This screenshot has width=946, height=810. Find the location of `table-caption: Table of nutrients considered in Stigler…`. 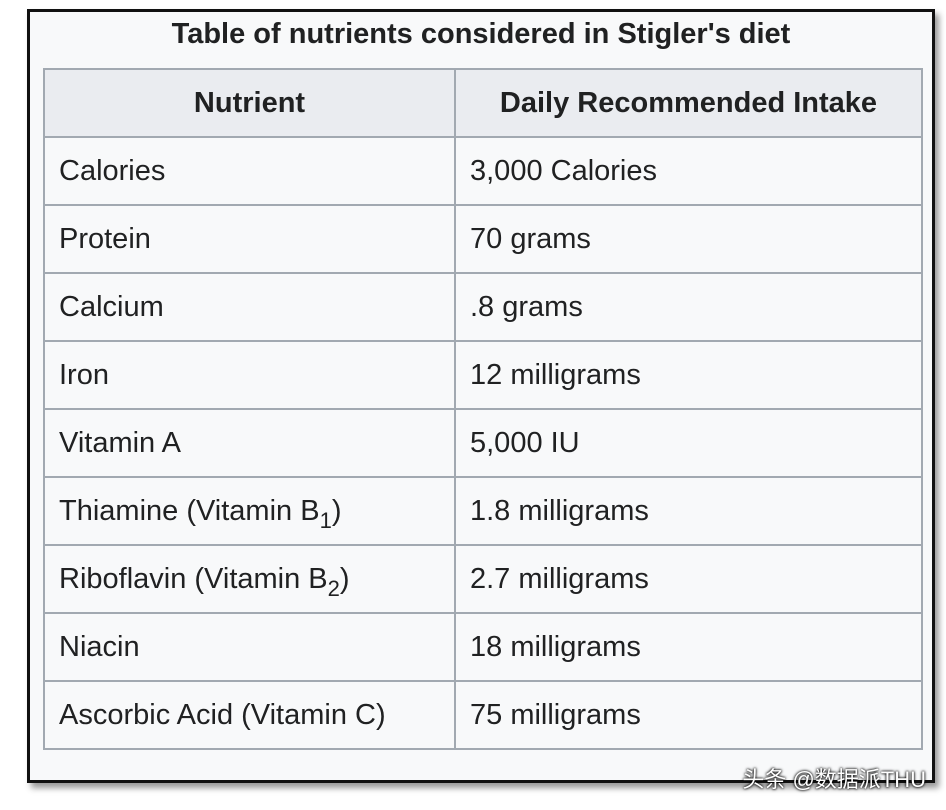

table-caption: Table of nutrients considered in Stigler… is located at coordinates (481, 34).